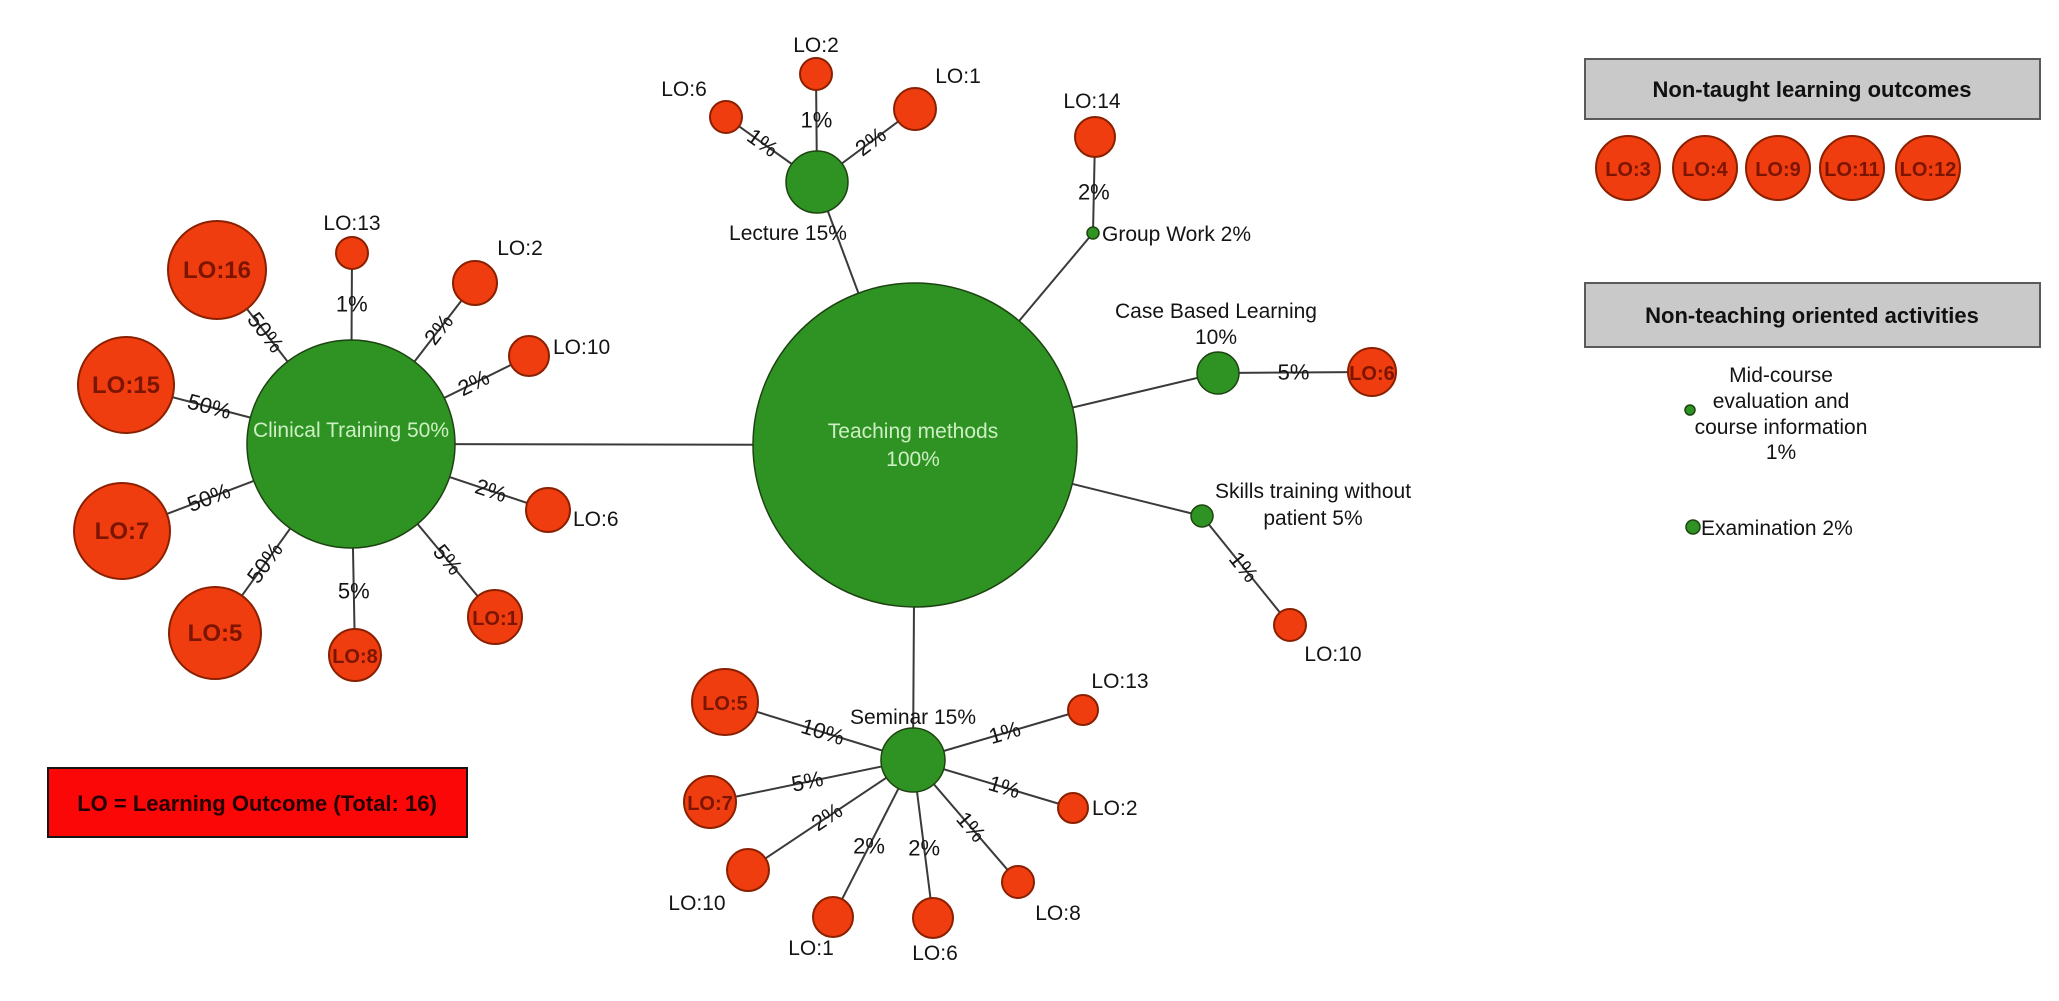 This screenshot has width=2059, height=1001. I want to click on edge-label-clinical-training-ct-lo16: 50%, so click(265, 332).